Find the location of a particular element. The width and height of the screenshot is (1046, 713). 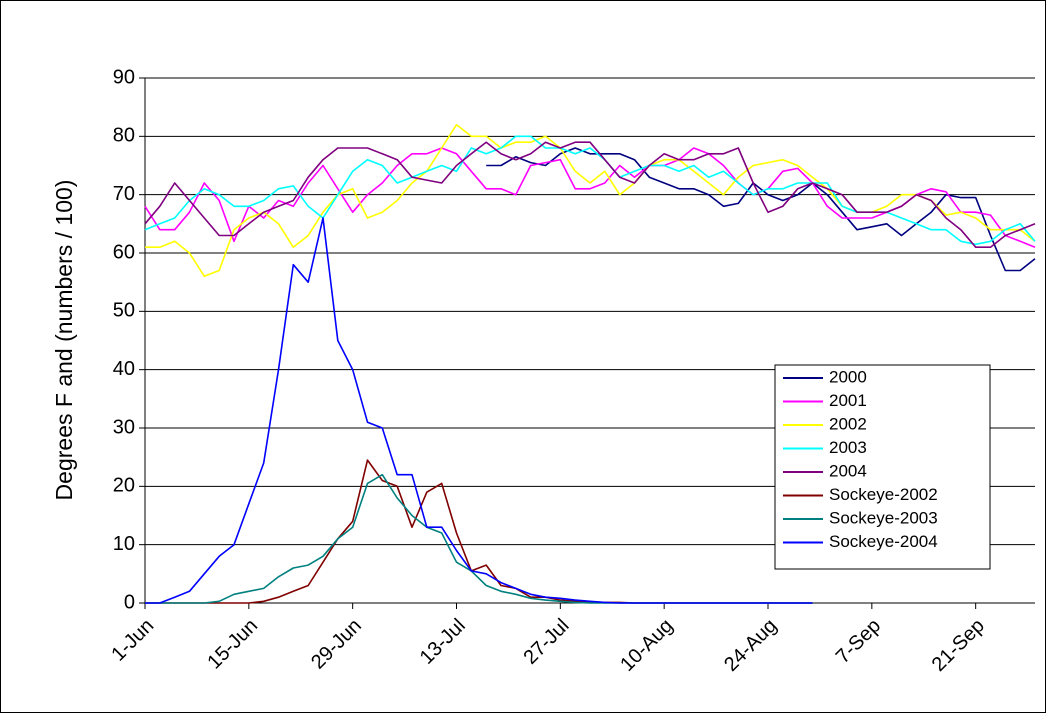

y-tick-label: 90 is located at coordinates (124, 77).